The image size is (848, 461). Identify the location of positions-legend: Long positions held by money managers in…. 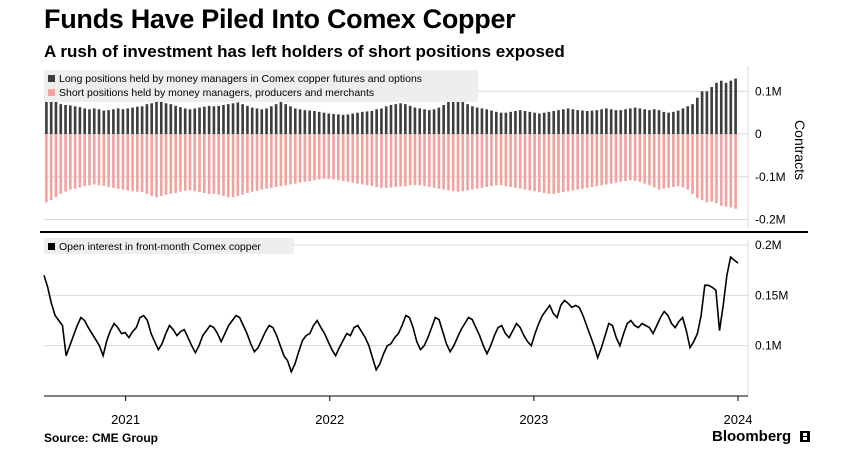
(261, 86).